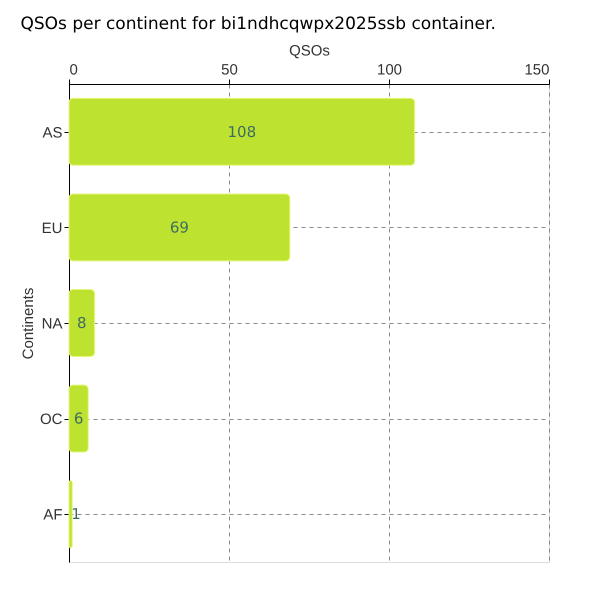 This screenshot has height=600, width=600. What do you see at coordinates (82, 323) in the screenshot?
I see `data-label: 8` at bounding box center [82, 323].